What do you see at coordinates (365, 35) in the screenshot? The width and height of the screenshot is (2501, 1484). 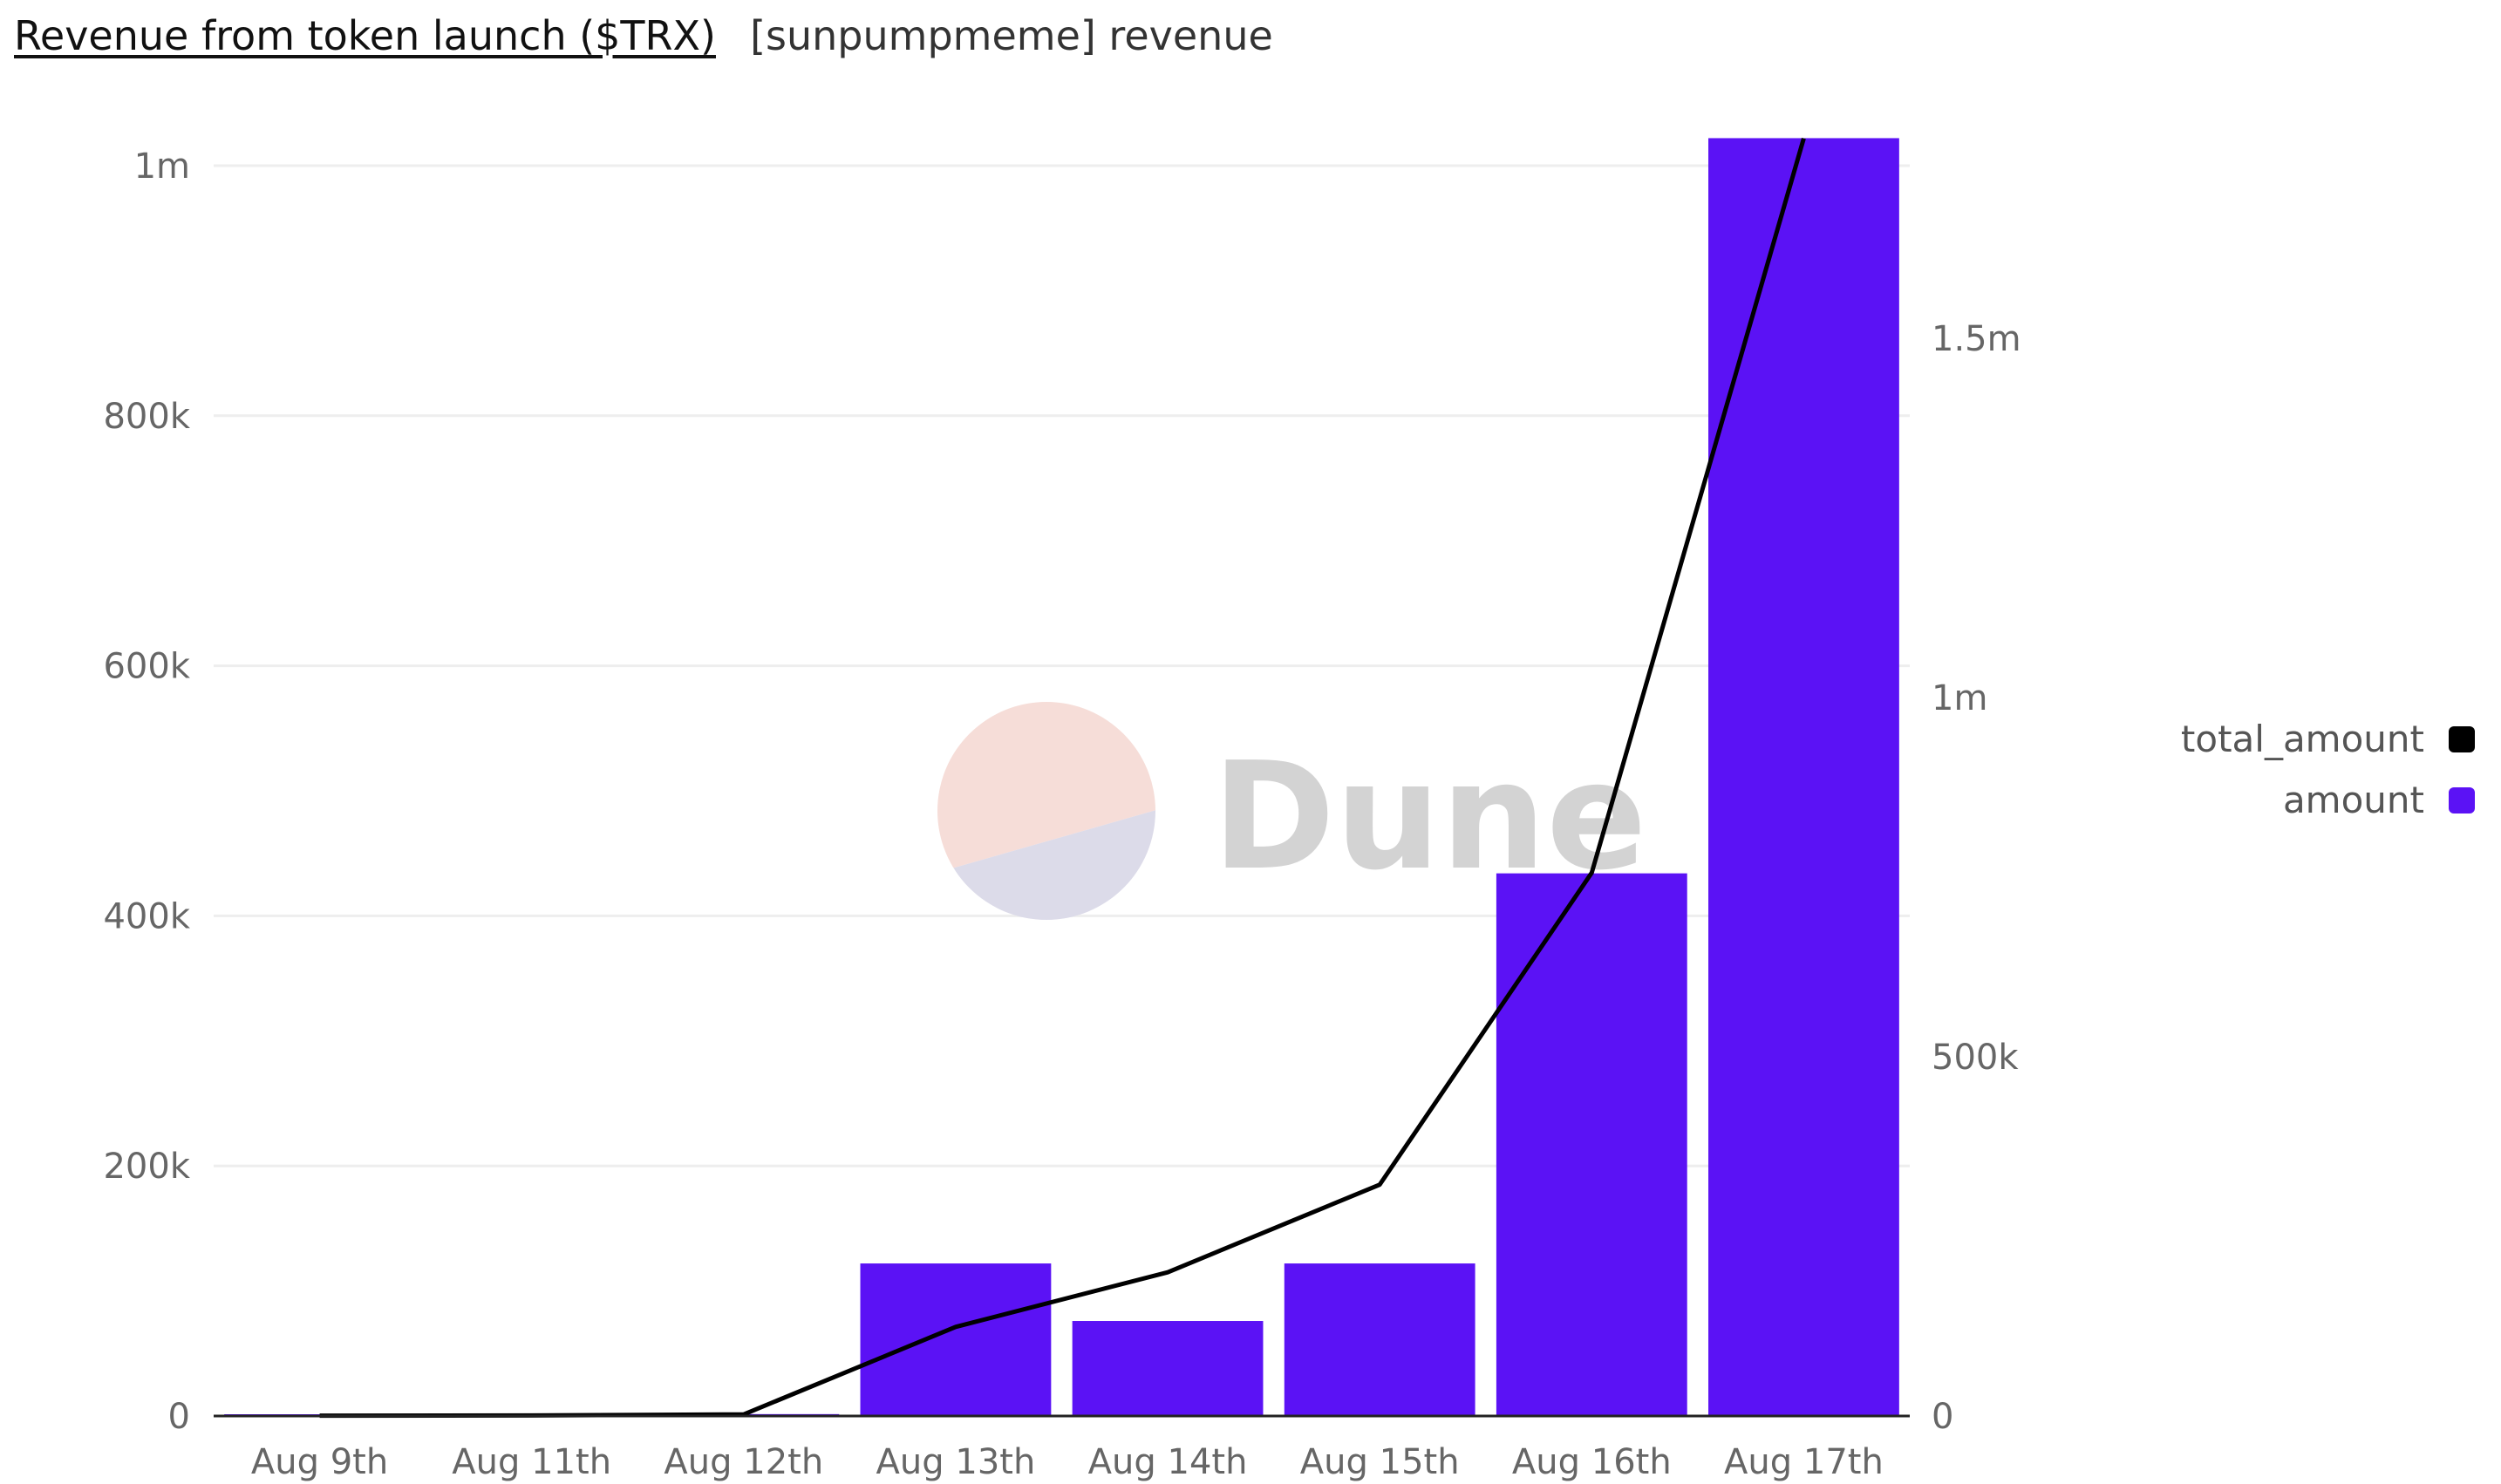 I see `chart-title-link: Revenue from token launch ($TRX)` at bounding box center [365, 35].